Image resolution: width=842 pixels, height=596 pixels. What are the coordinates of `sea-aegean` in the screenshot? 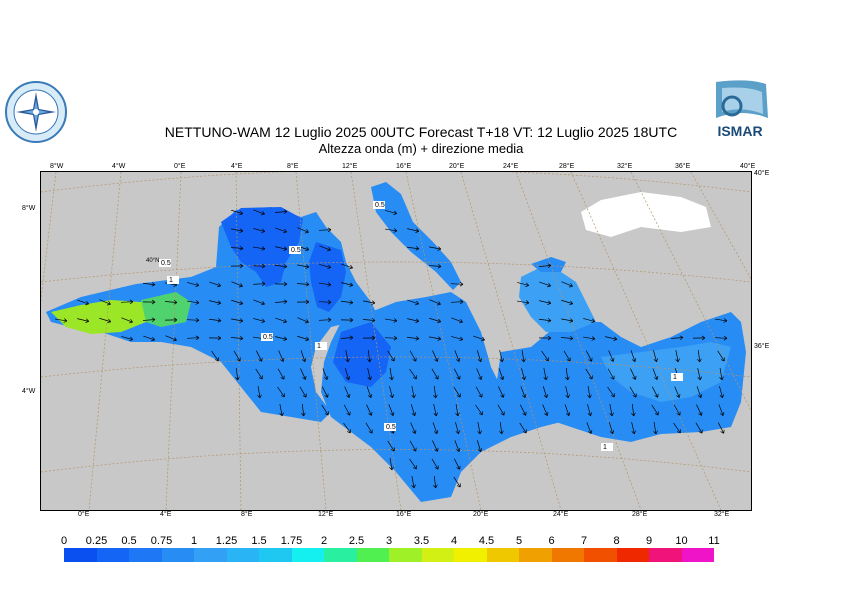 It's located at (557, 299).